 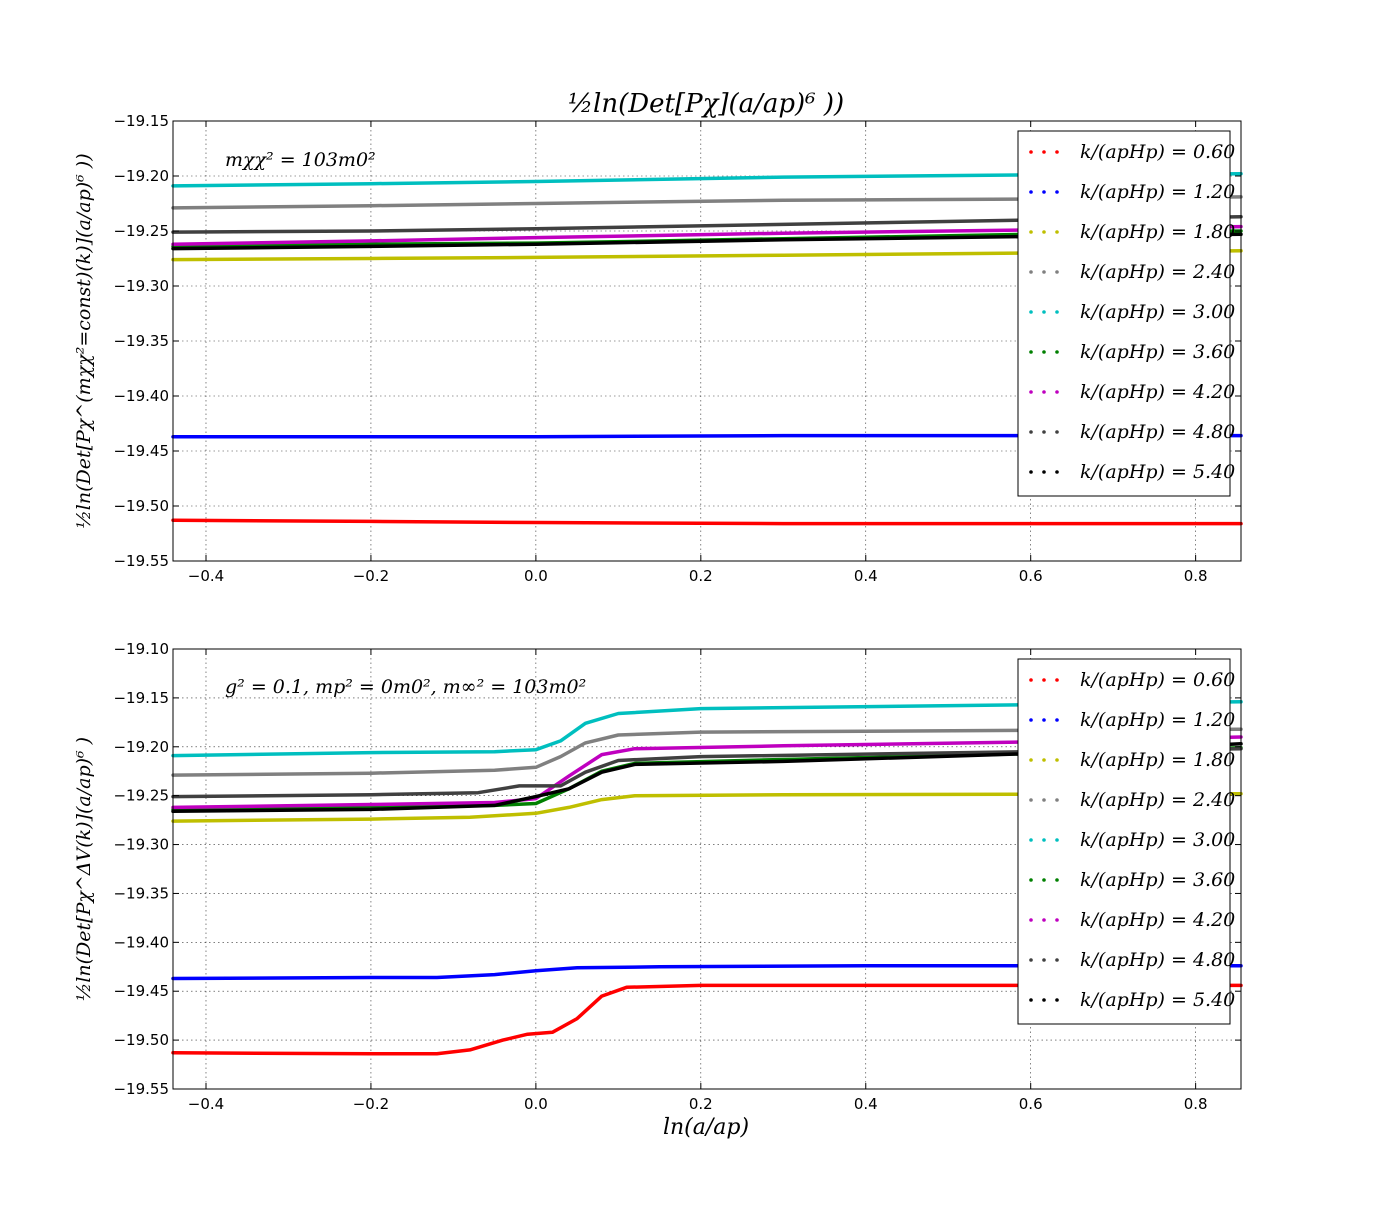 What do you see at coordinates (206, 1104) in the screenshot?
I see `x-tick-label: −0.4` at bounding box center [206, 1104].